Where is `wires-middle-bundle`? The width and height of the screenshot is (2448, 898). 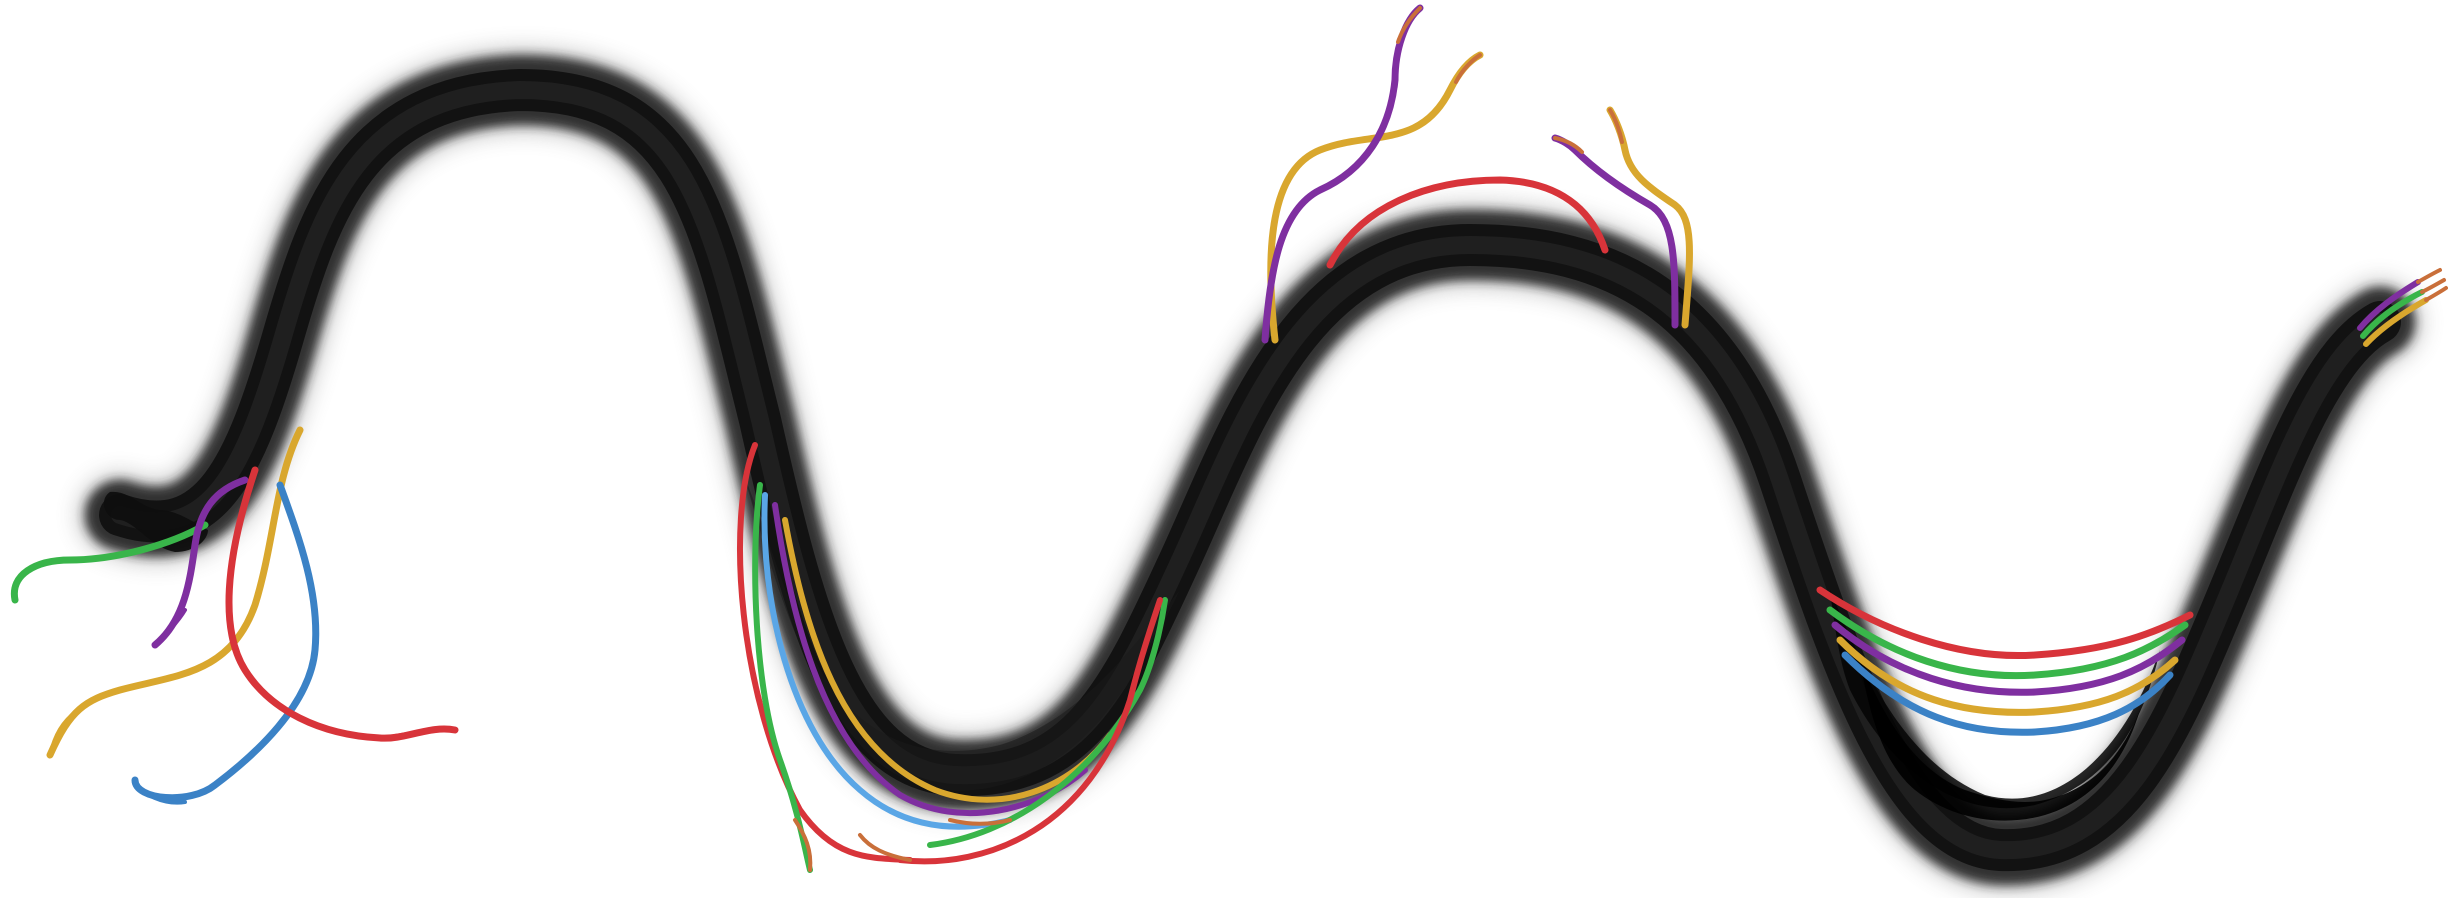 wires-middle-bundle is located at coordinates (952, 657).